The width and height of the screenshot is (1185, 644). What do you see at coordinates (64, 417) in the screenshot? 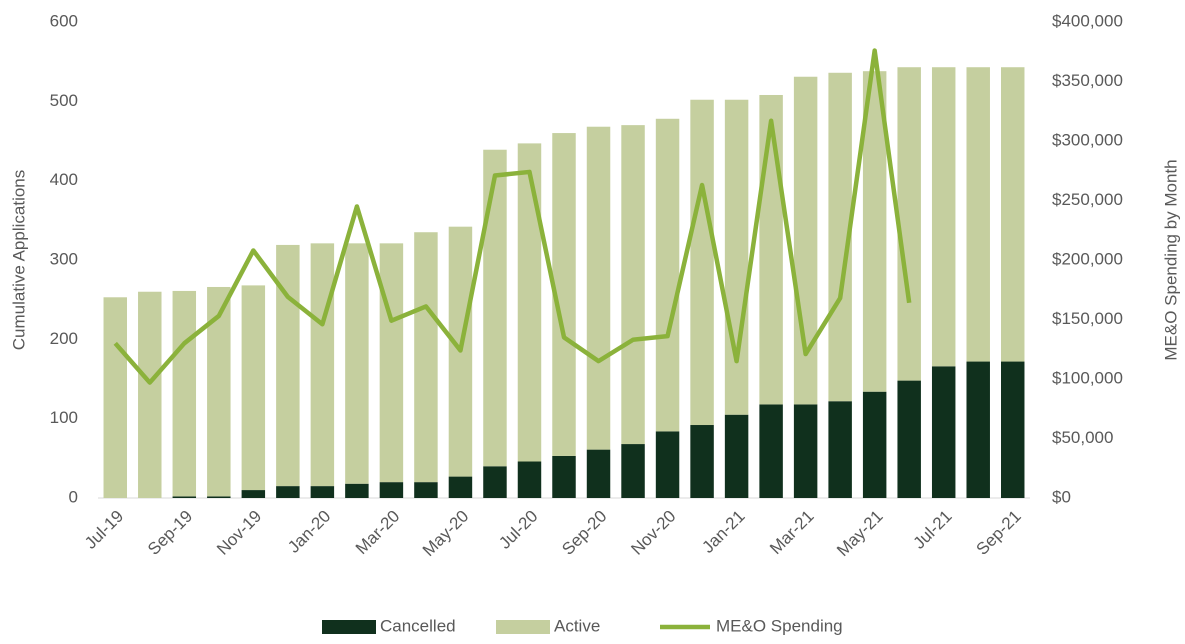
I see `y-tick-label: 100` at bounding box center [64, 417].